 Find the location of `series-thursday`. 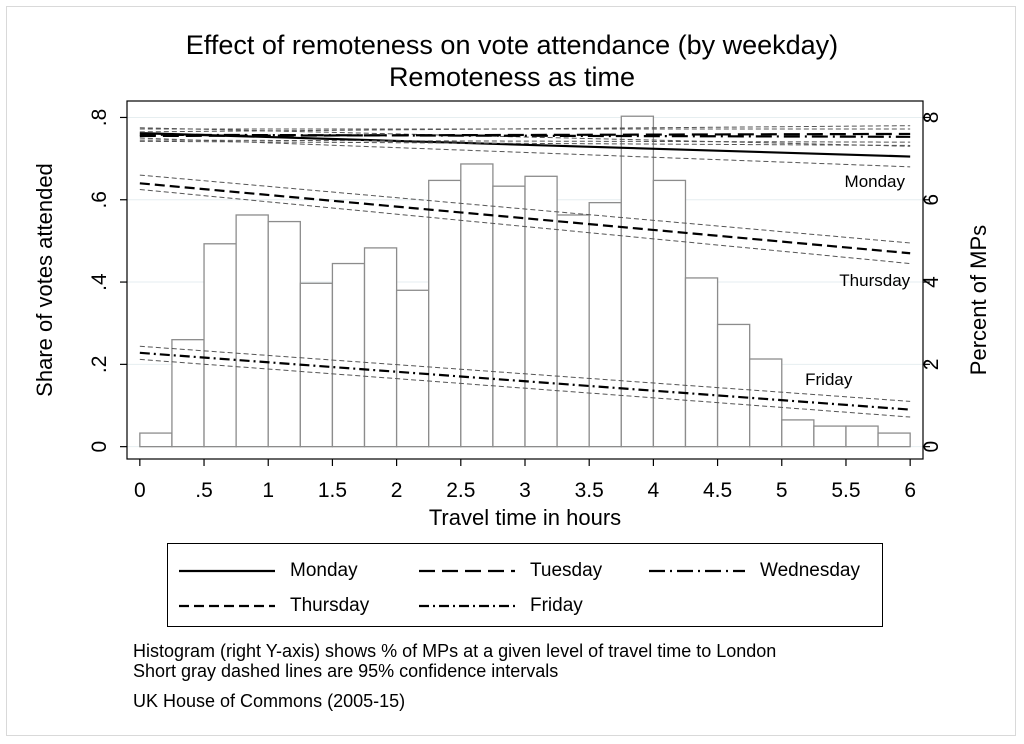

series-thursday is located at coordinates (525, 219).